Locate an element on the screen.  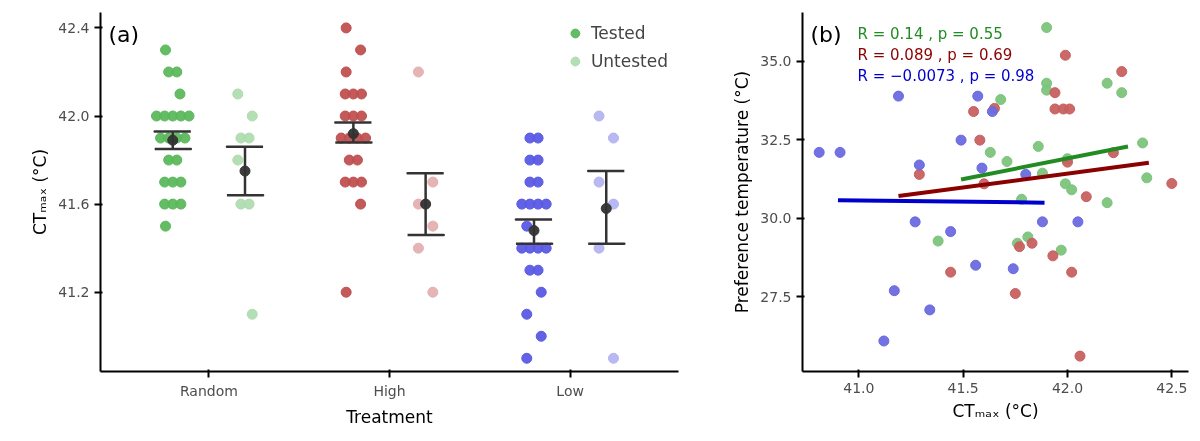
x-tick-label: High is located at coordinates (389, 390).